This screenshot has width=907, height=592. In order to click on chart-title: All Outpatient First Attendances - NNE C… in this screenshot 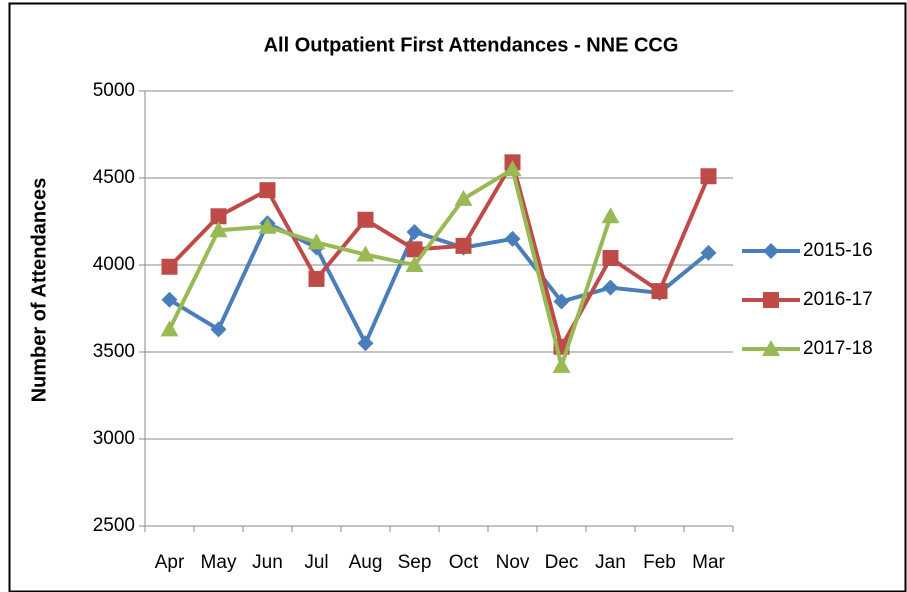, I will do `click(471, 45)`.